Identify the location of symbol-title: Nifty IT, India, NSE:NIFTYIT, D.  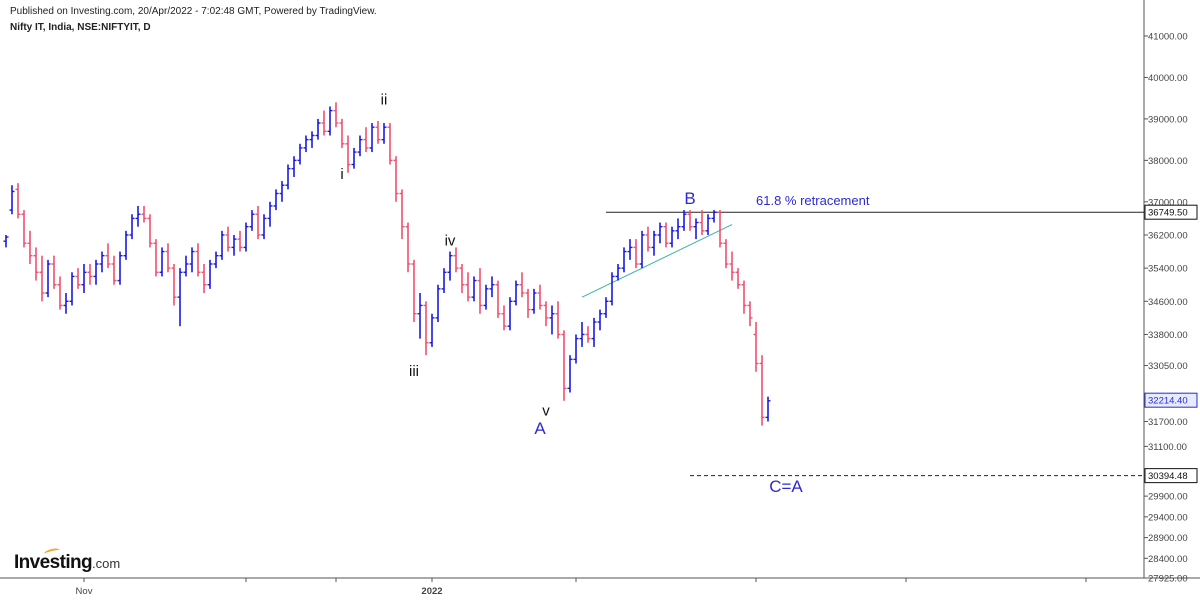
(80, 27).